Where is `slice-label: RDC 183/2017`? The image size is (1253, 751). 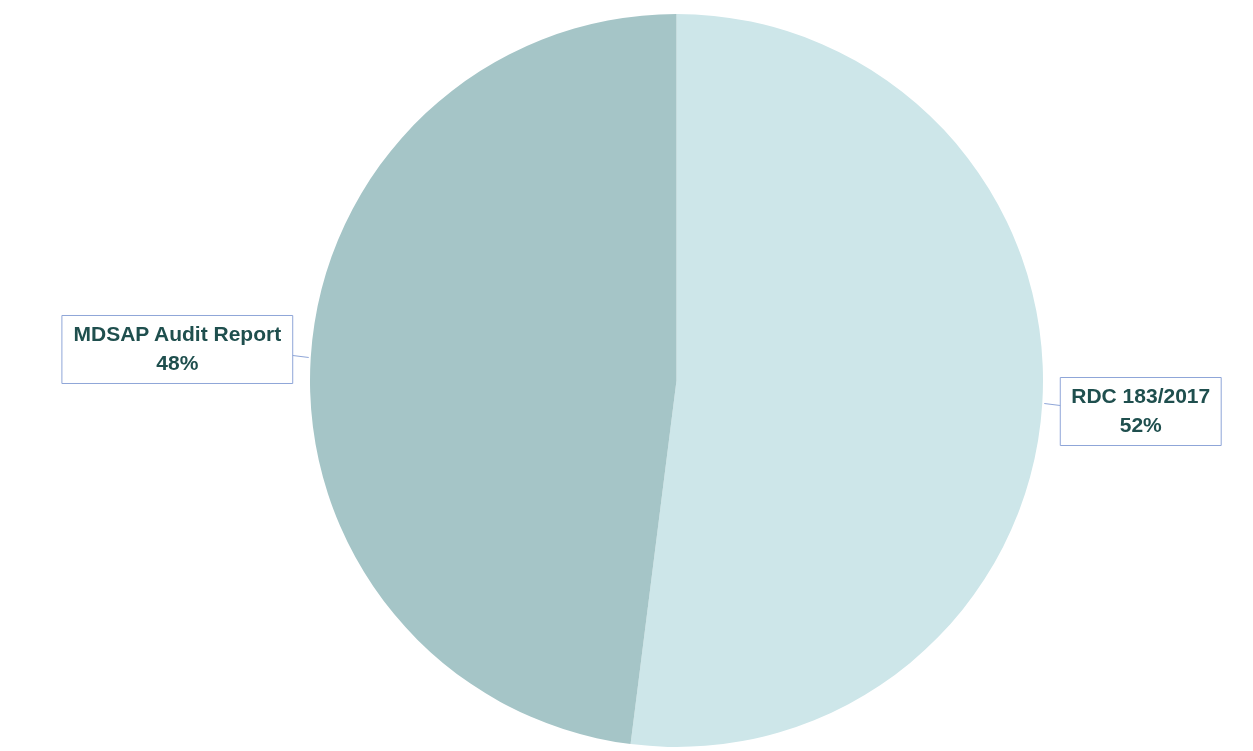 slice-label: RDC 183/2017 is located at coordinates (1141, 395).